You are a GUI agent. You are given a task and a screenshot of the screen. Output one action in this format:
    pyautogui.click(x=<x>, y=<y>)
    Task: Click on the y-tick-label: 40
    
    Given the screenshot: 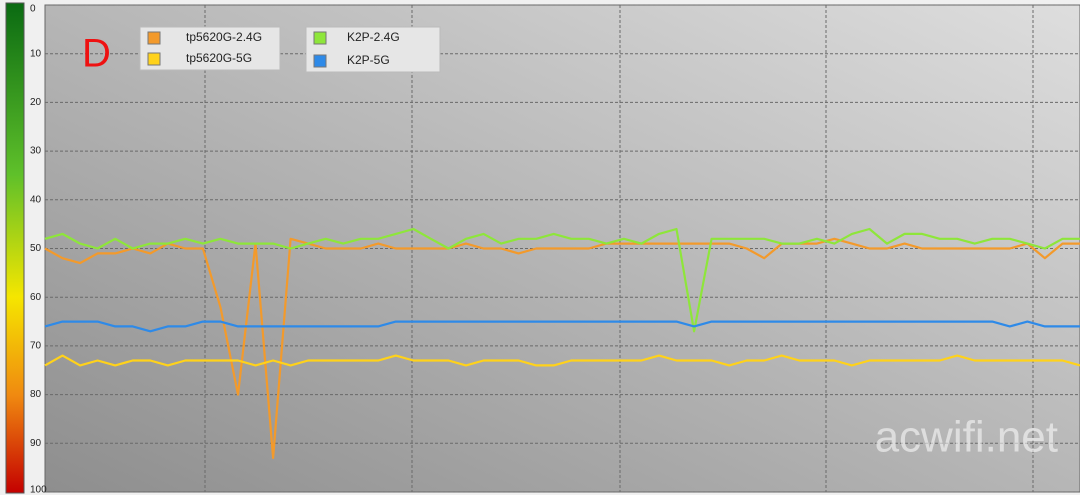 What is the action you would take?
    pyautogui.click(x=36, y=199)
    